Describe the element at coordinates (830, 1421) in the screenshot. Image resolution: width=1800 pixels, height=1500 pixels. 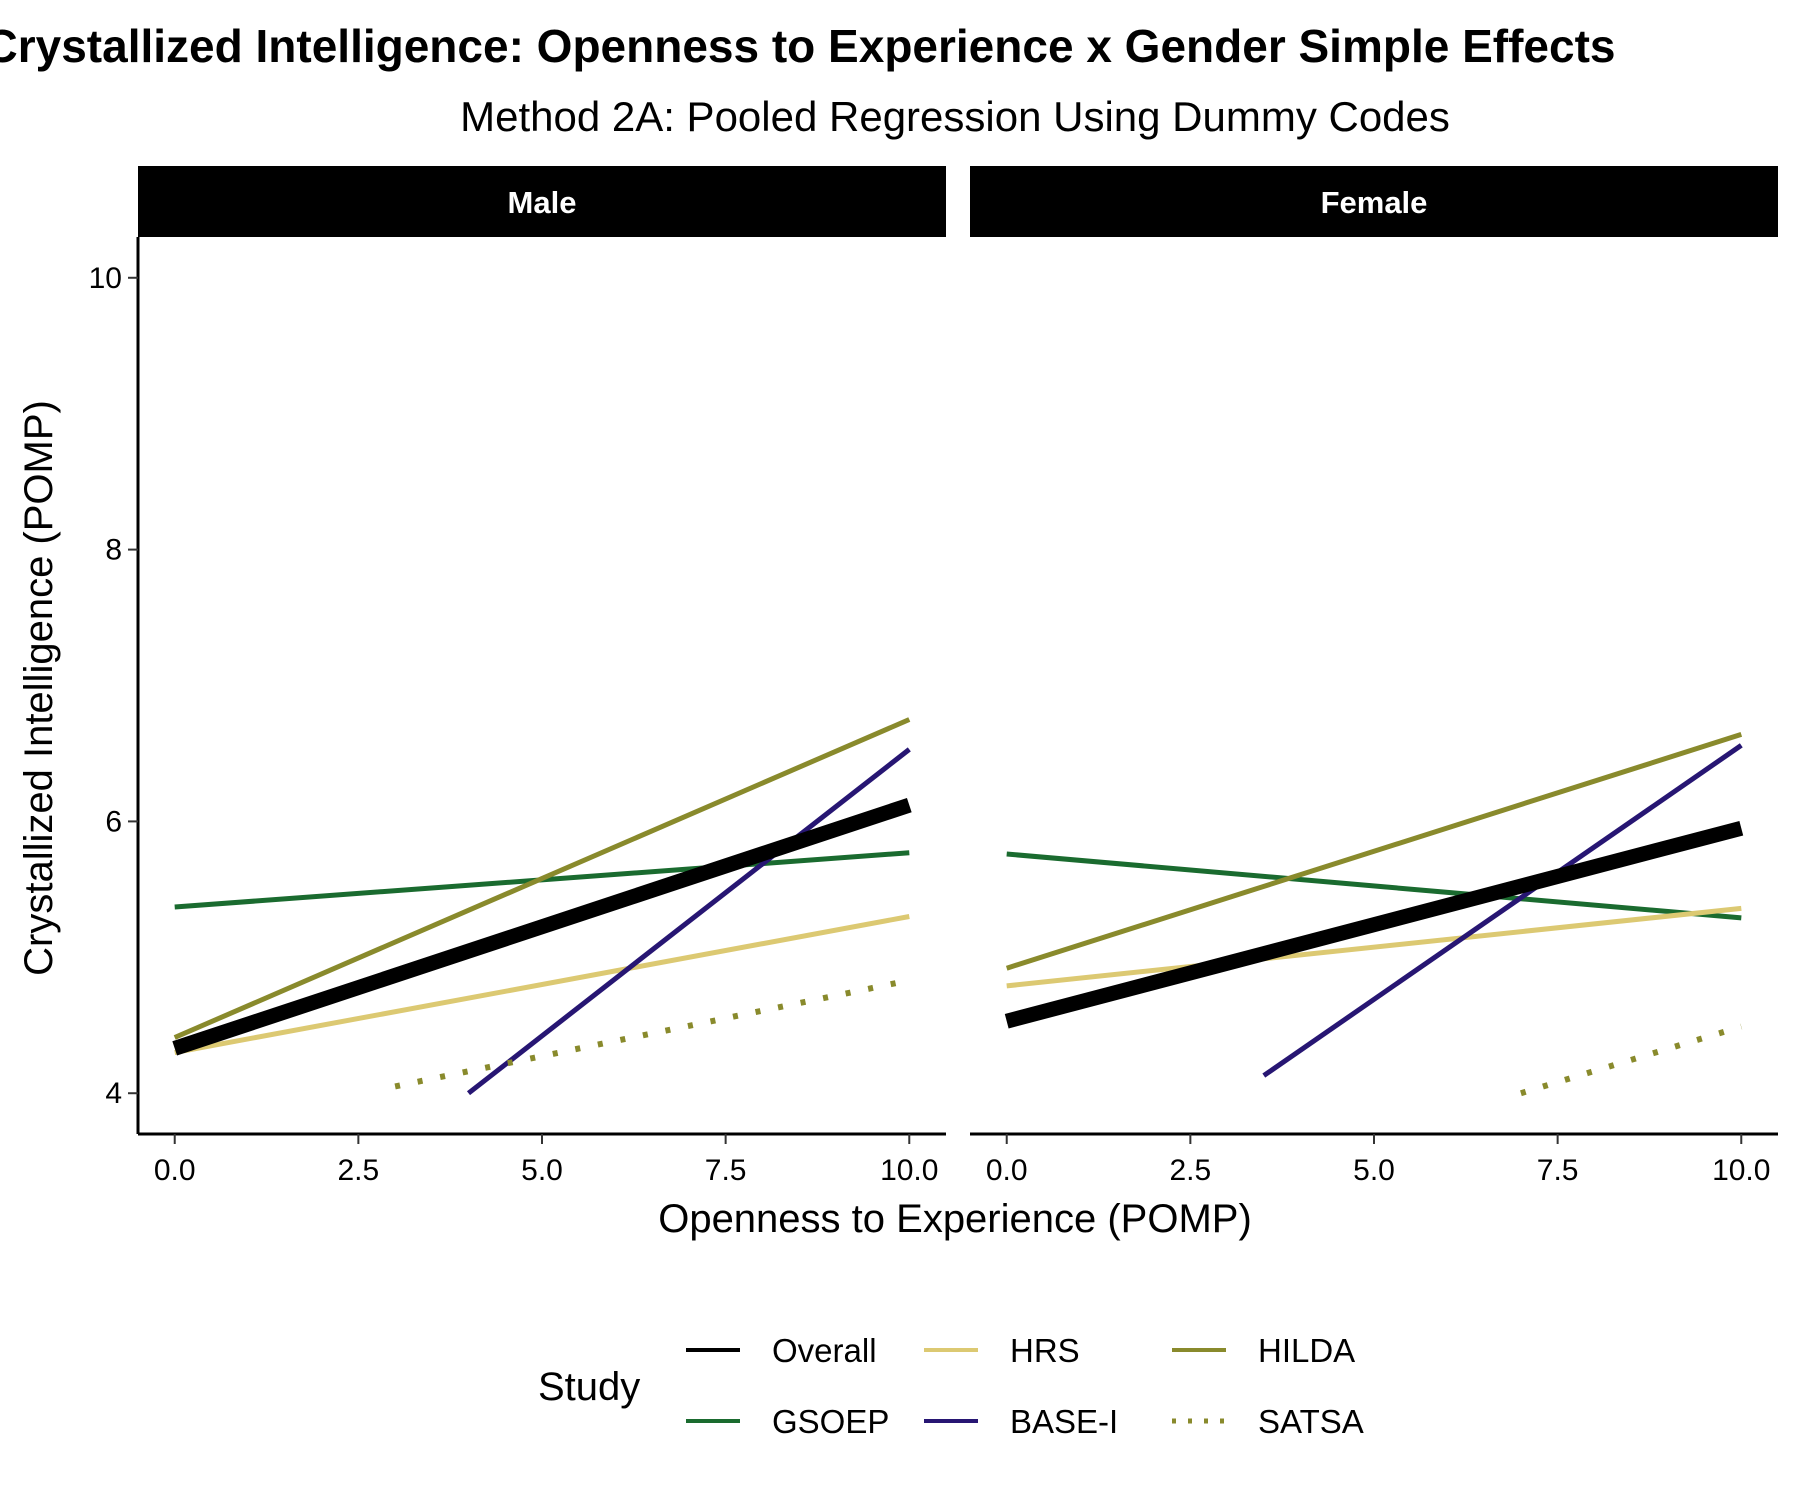
I see `legend-label-gsoep: GSOEP` at that location.